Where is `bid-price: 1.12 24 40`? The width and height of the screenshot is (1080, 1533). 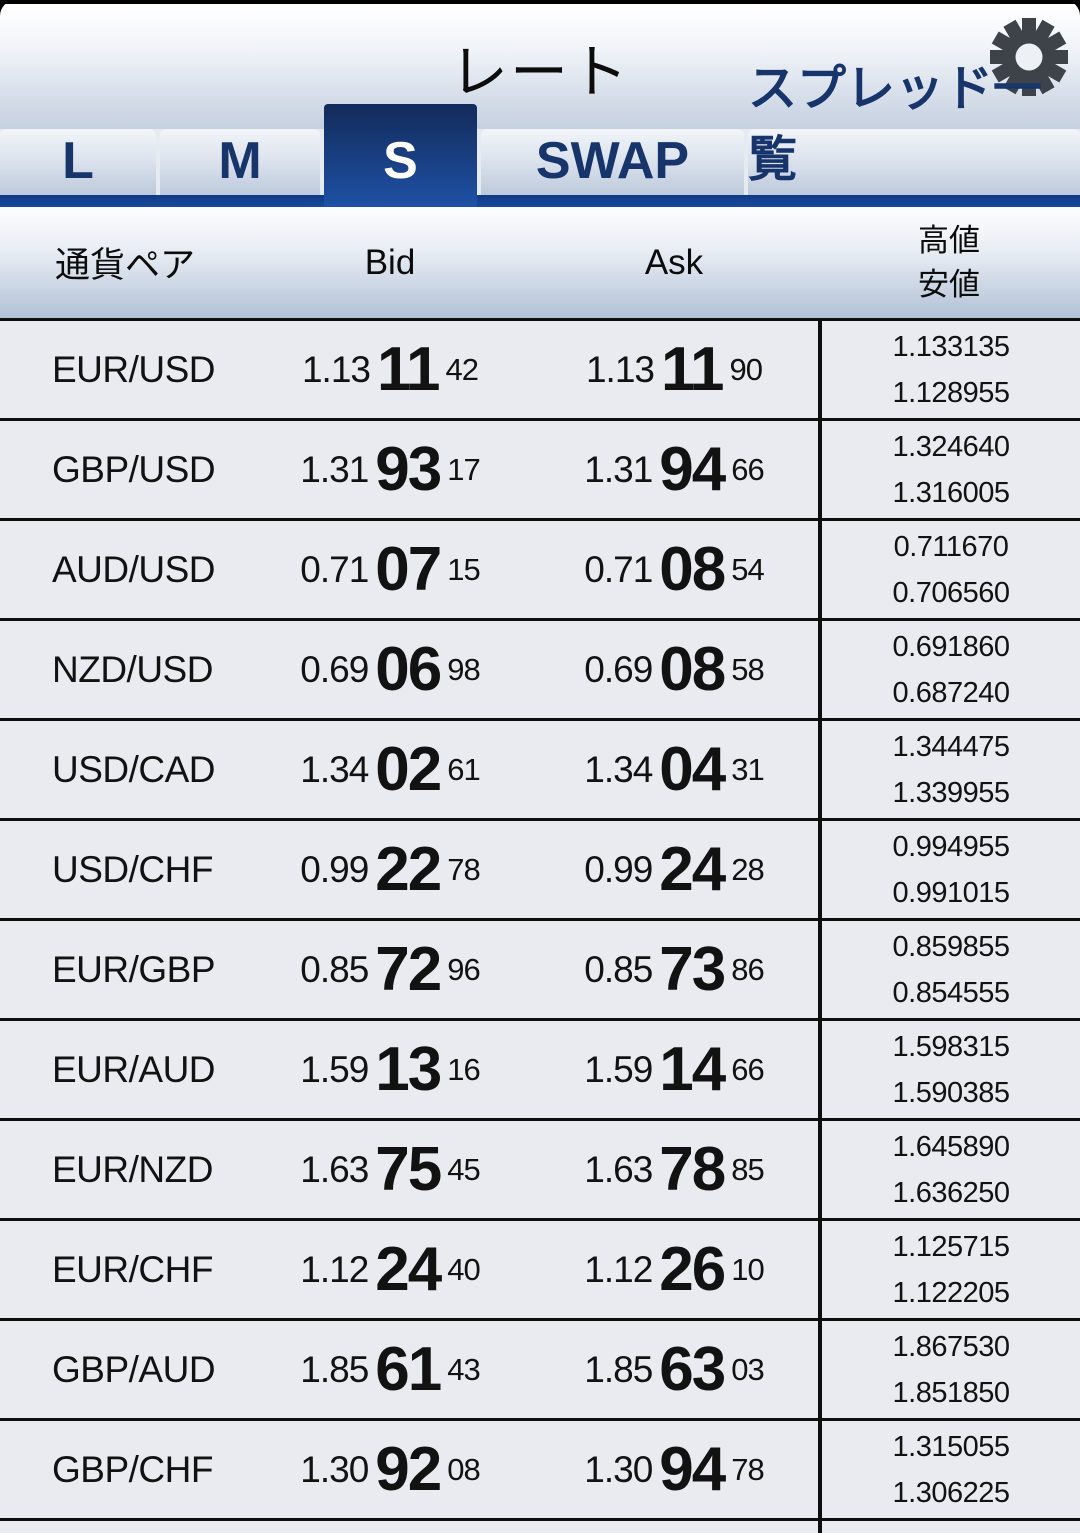 bid-price: 1.12 24 40 is located at coordinates (390, 1269).